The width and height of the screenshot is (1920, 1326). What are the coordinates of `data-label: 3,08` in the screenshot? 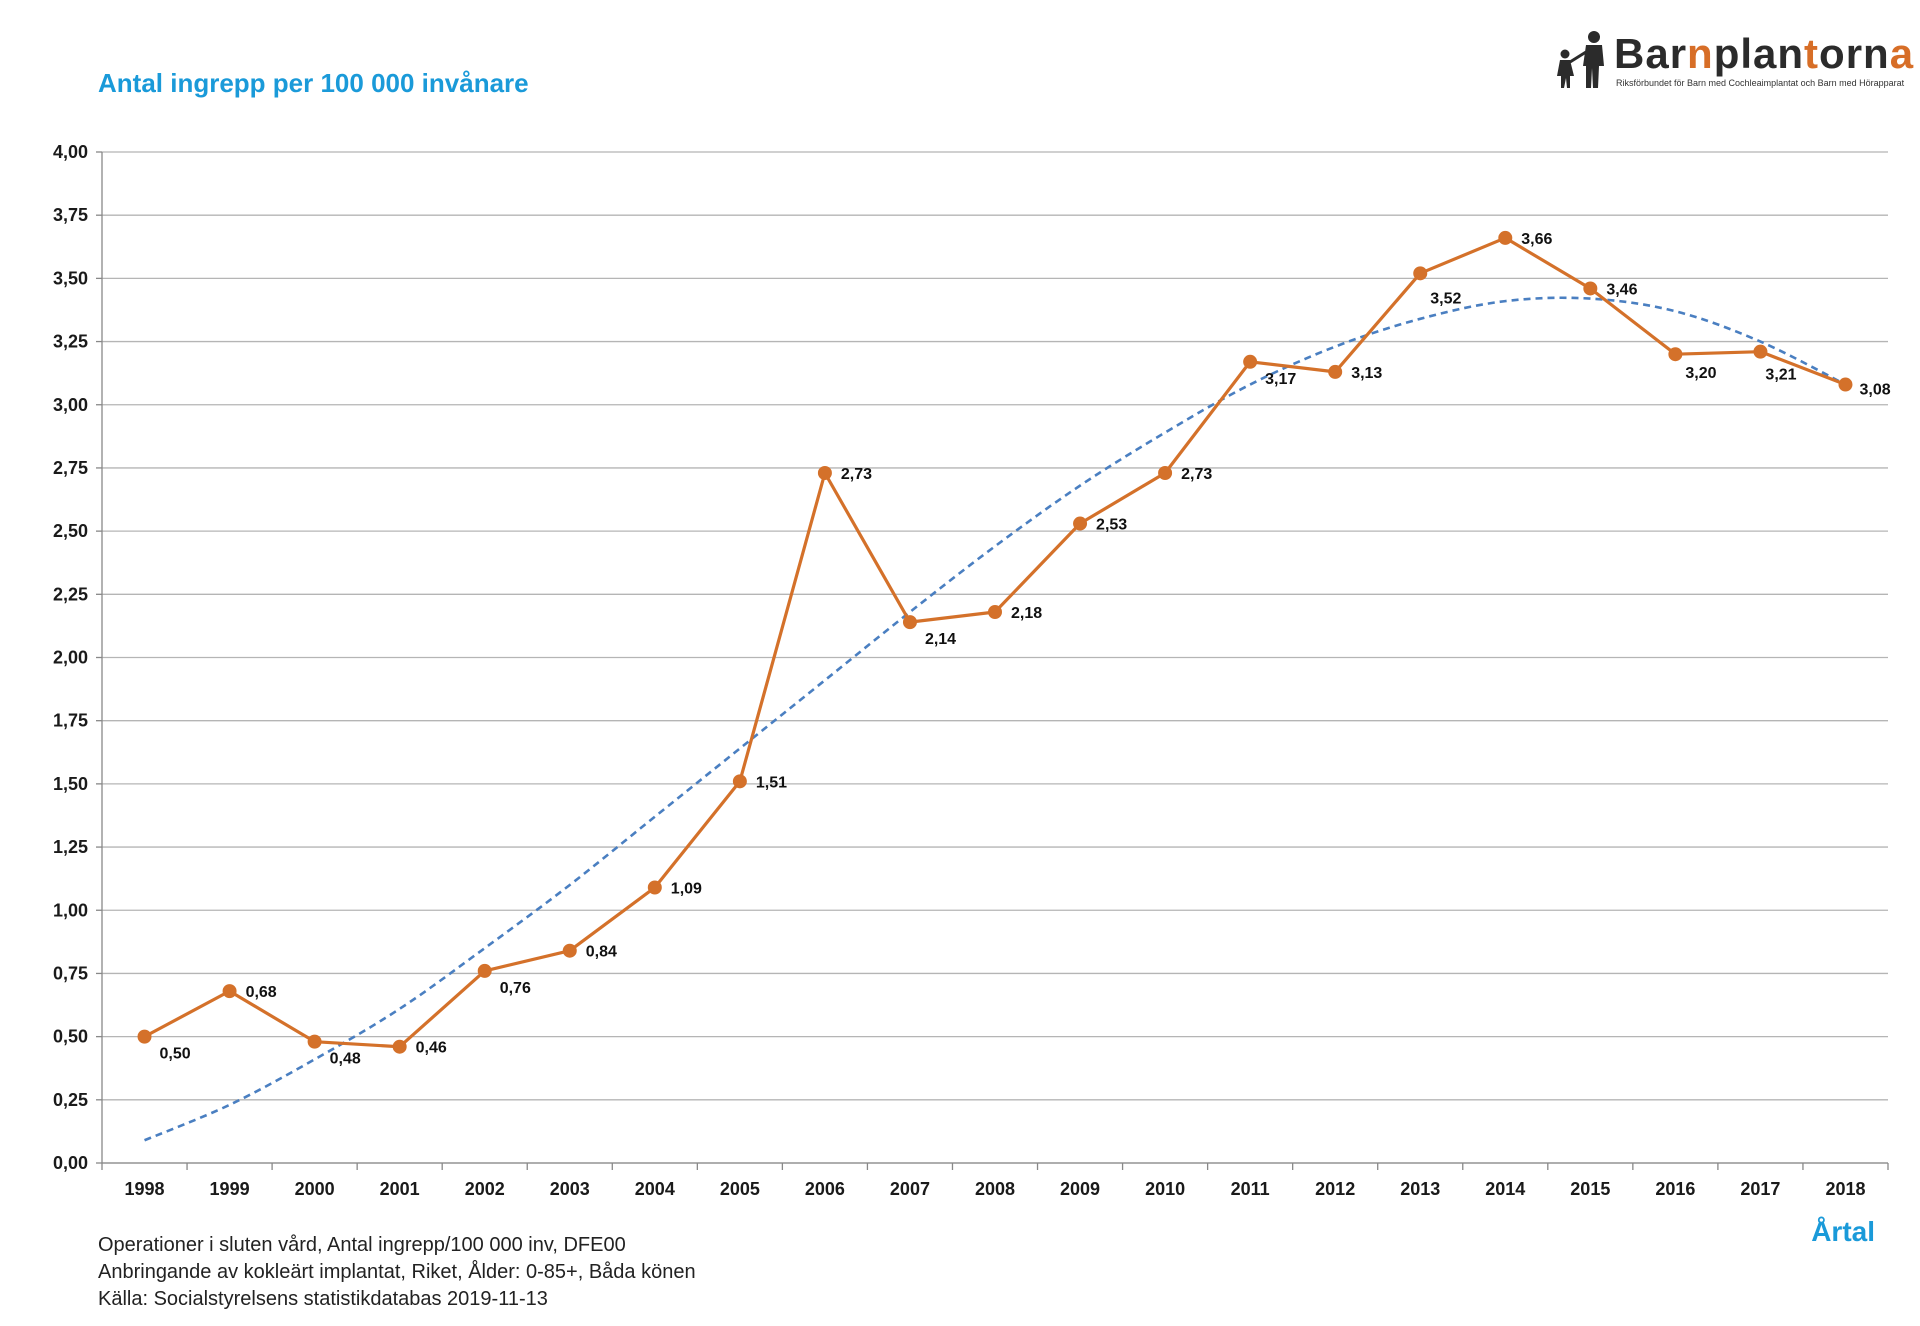 It's located at (1874, 390).